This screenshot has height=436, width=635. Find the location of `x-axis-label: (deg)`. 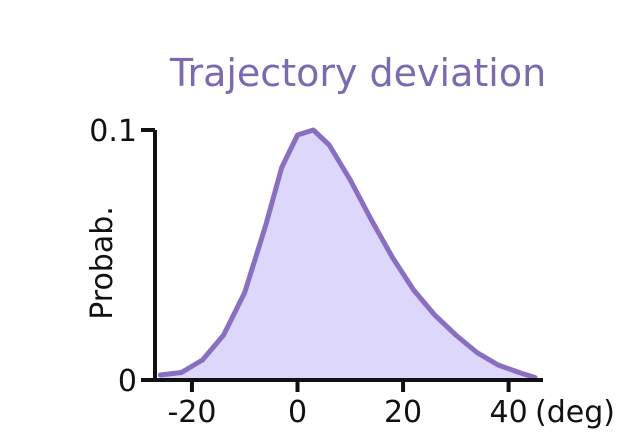

x-axis-label: (deg) is located at coordinates (575, 412).